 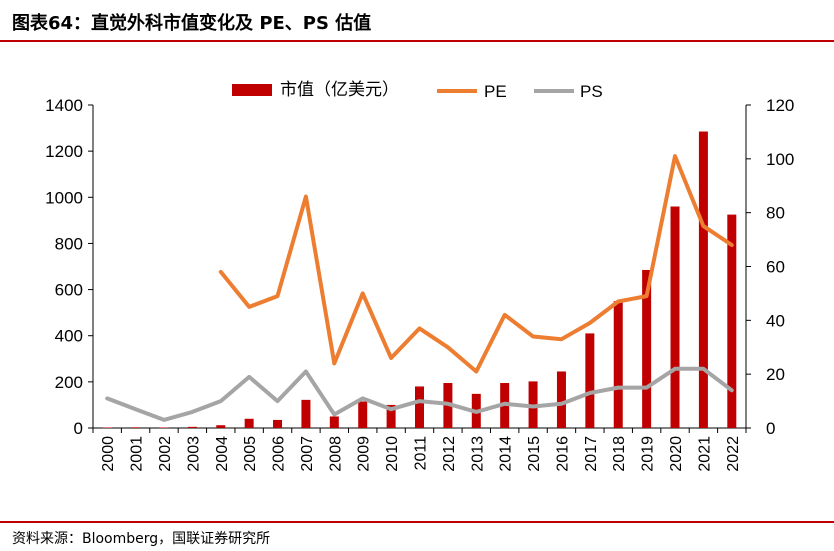 What do you see at coordinates (780, 159) in the screenshot?
I see `right-tick-label: 100` at bounding box center [780, 159].